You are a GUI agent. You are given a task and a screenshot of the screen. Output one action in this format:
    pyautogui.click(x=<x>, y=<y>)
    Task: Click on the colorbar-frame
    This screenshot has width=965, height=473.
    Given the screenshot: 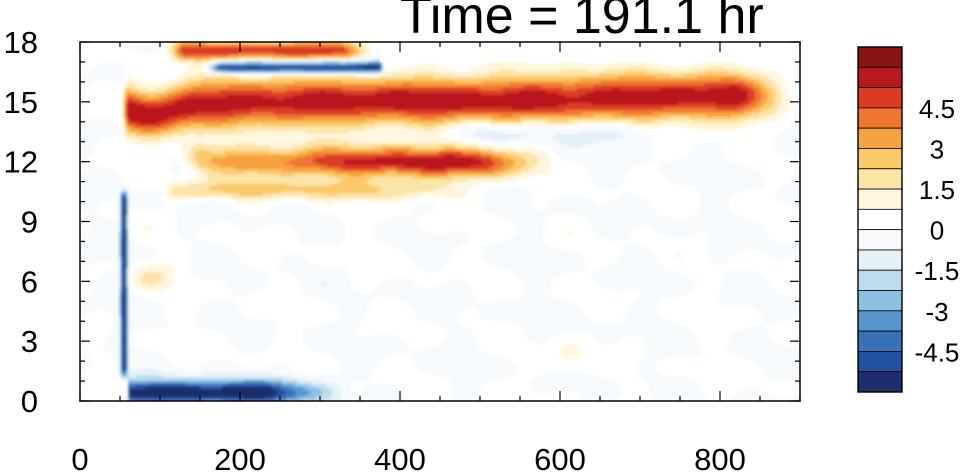 What is the action you would take?
    pyautogui.click(x=880, y=219)
    